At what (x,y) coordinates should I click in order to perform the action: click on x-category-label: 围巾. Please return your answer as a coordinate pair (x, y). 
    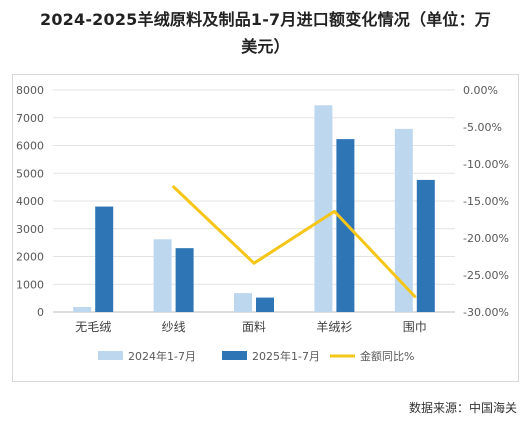
    Looking at the image, I should click on (415, 327).